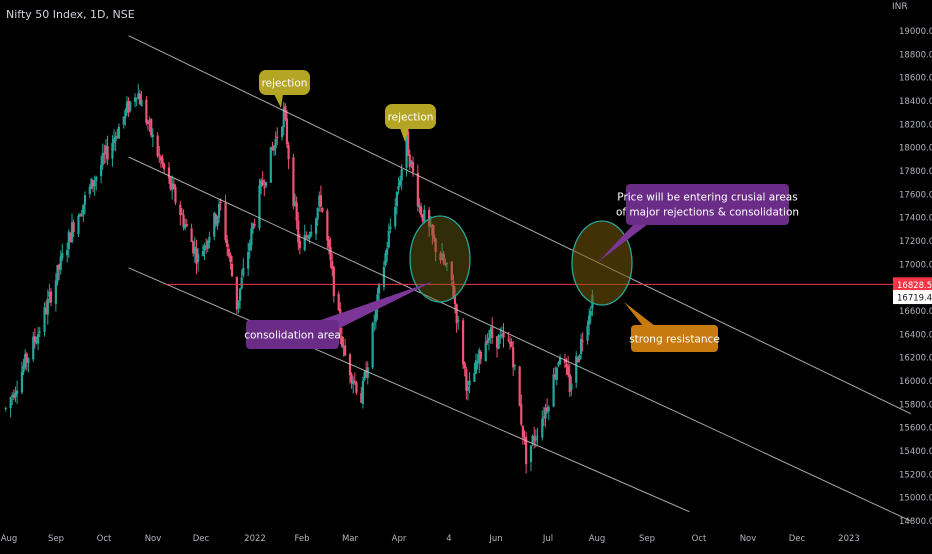  Describe the element at coordinates (410, 123) in the screenshot. I see `rejection-callout-2: rejection` at that location.